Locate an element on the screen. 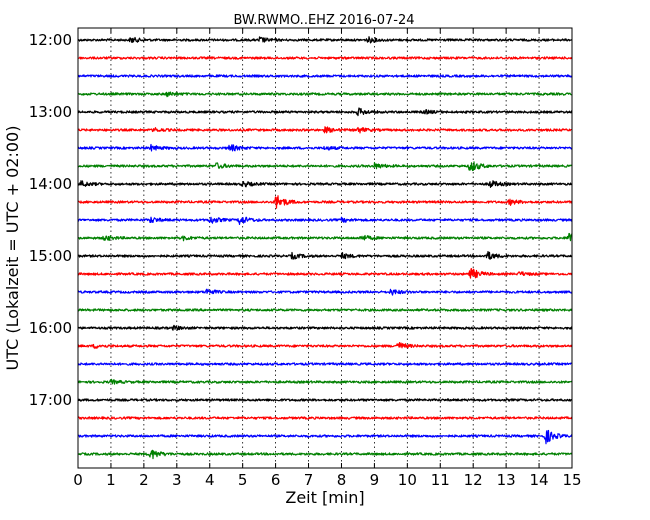 The width and height of the screenshot is (650, 520). x-tick-label: 8 is located at coordinates (342, 480).